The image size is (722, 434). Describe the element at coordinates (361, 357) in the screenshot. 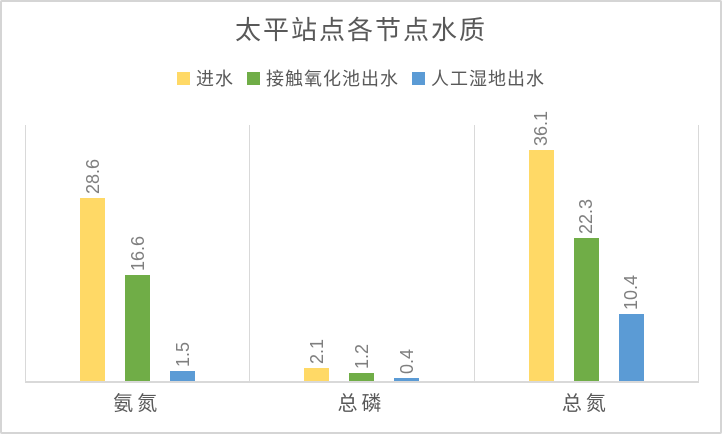

I see `bar-value-label: 1.2` at that location.